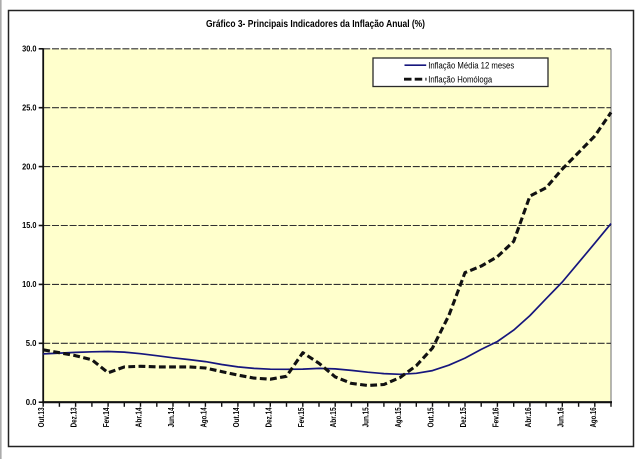 Image resolution: width=640 pixels, height=464 pixels. I want to click on svg-text: Jun.15, so click(366, 417).